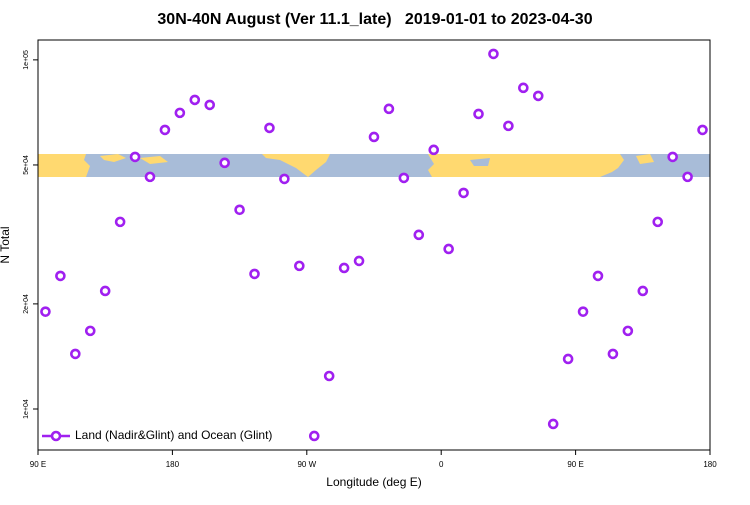  I want to click on x-tick-label: 90 W, so click(306, 464).